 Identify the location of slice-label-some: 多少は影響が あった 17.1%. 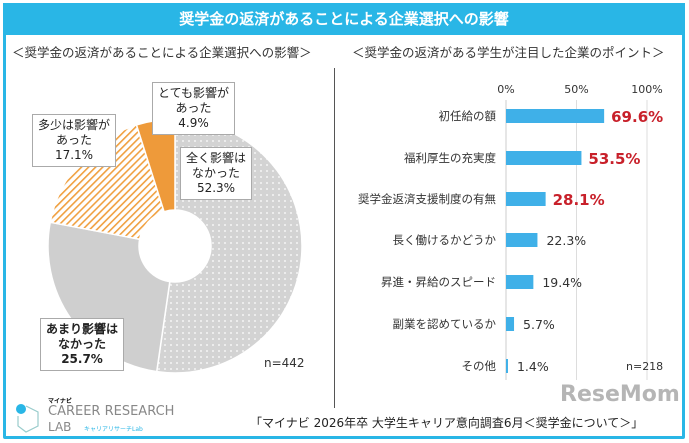
(74, 140).